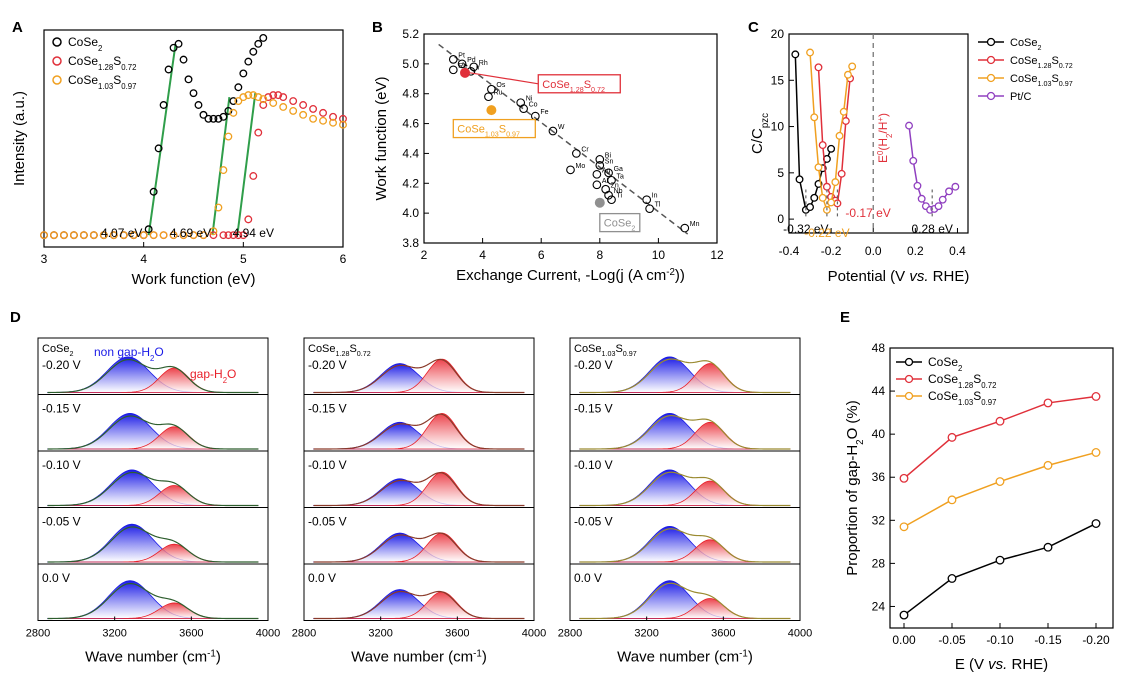 The height and width of the screenshot is (688, 1124). I want to click on panel-b-point-label: Ag, so click(606, 170).